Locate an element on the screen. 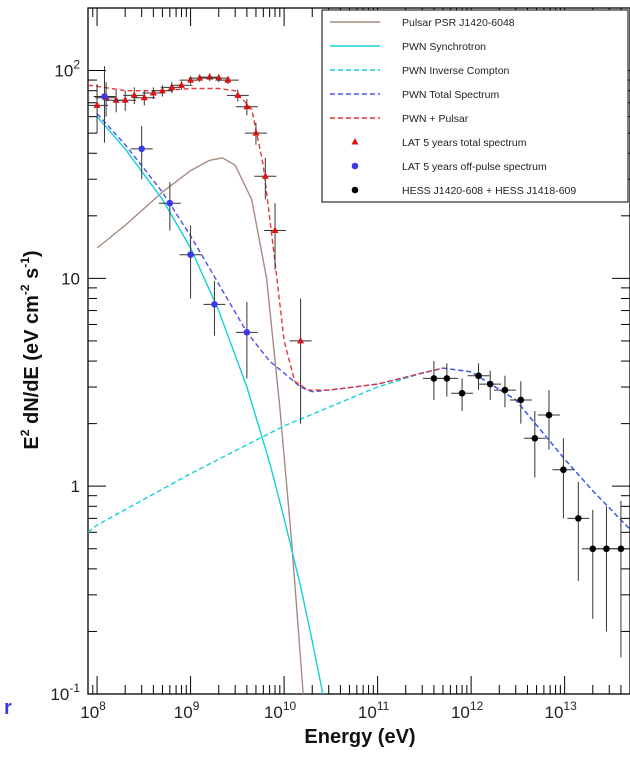 This screenshot has width=630, height=777. x-tick-label-exp: 13 is located at coordinates (570, 706).